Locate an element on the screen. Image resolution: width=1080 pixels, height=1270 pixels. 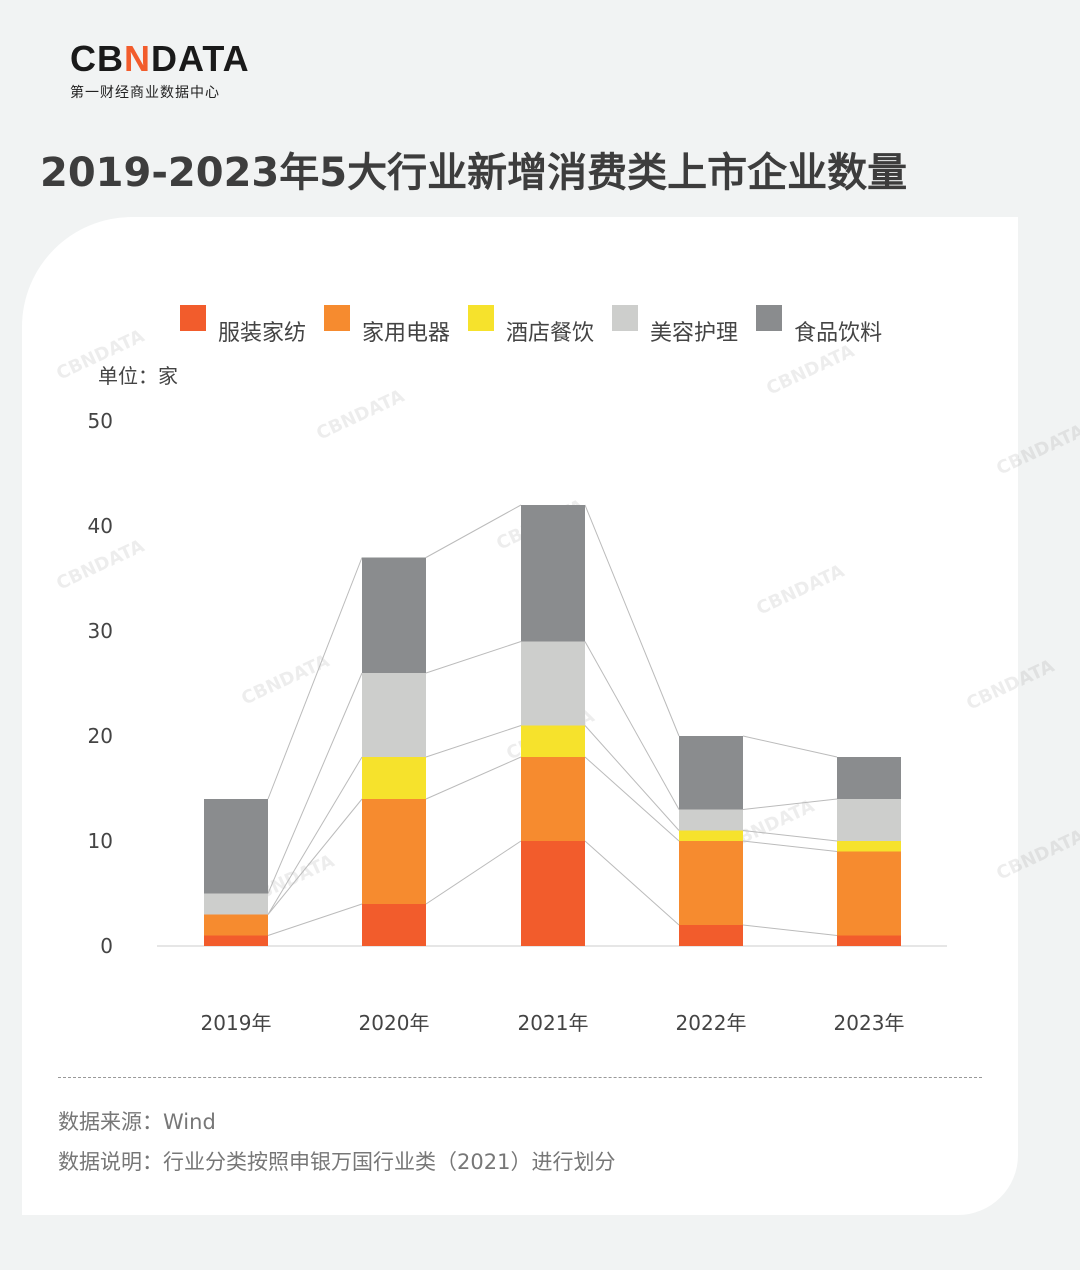
y-tick-label: 0 is located at coordinates (106, 946).